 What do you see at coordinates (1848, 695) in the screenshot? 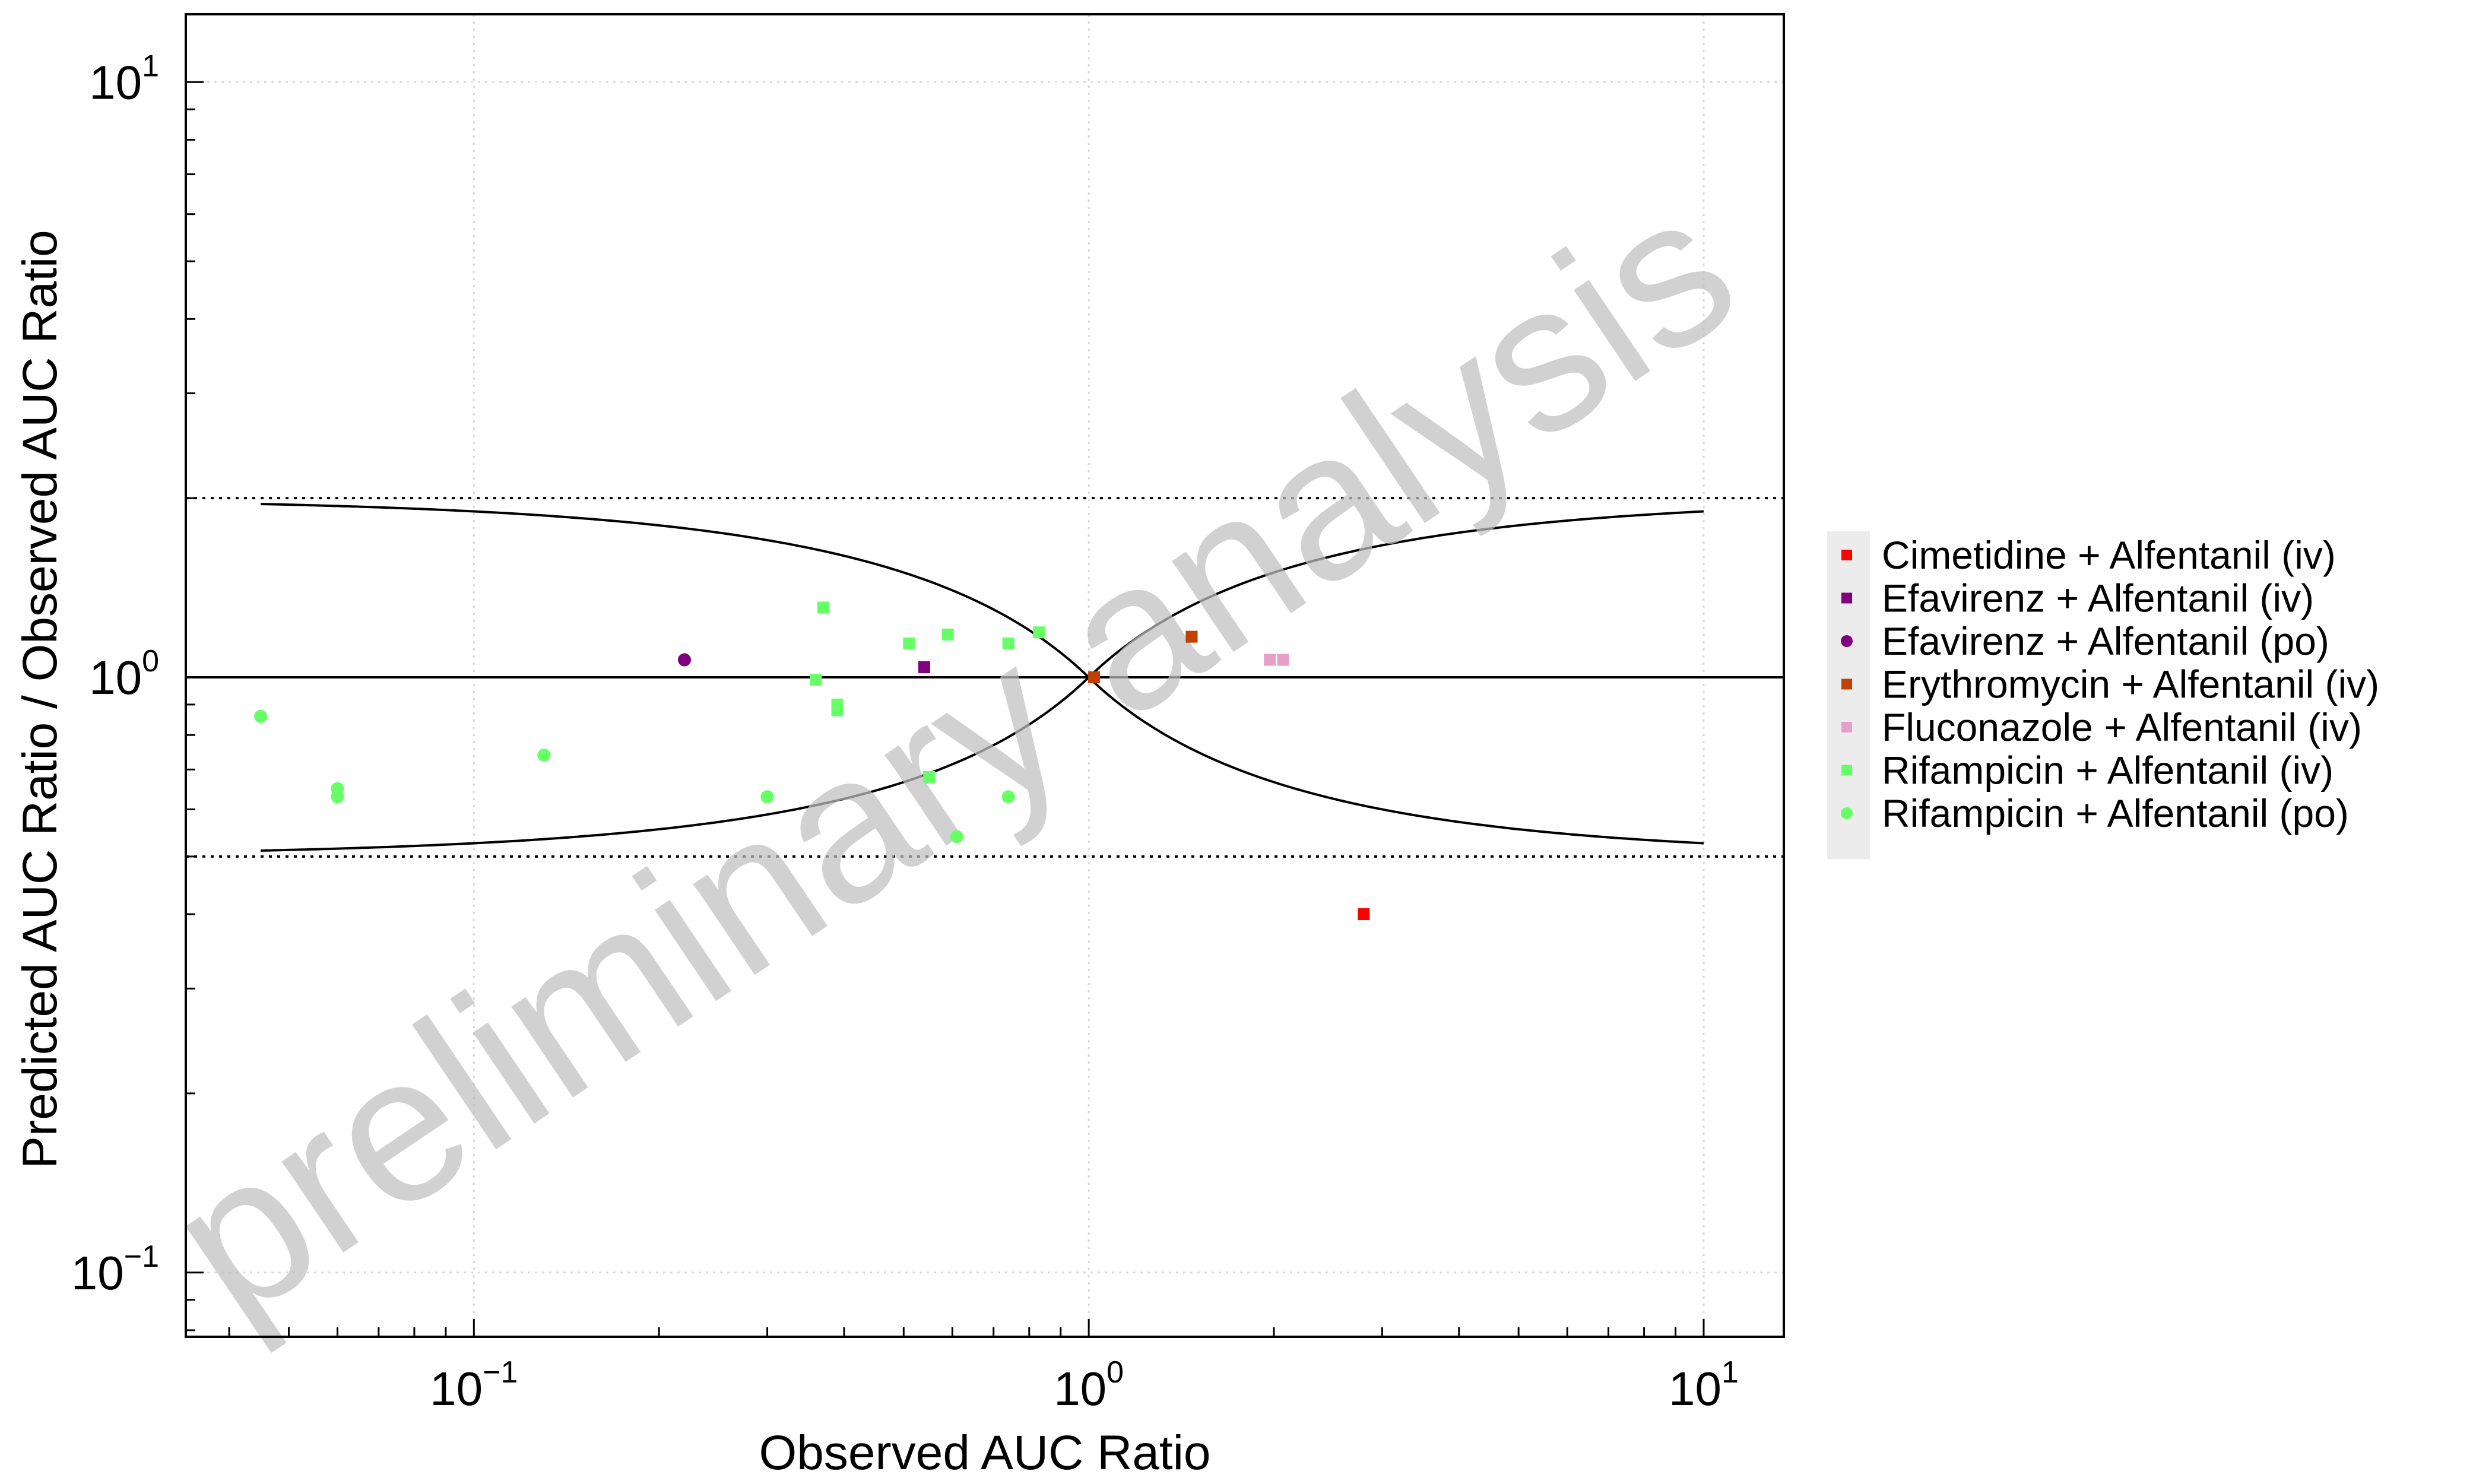
I see `legend-swatch-background` at bounding box center [1848, 695].